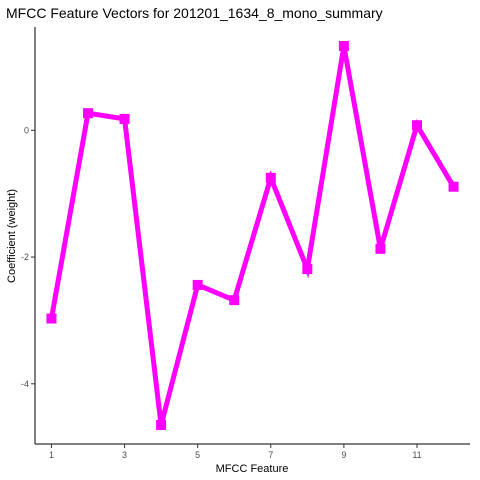 The width and height of the screenshot is (480, 480). I want to click on y-axis-ticks: -4 -2 0, so click(28, 257).